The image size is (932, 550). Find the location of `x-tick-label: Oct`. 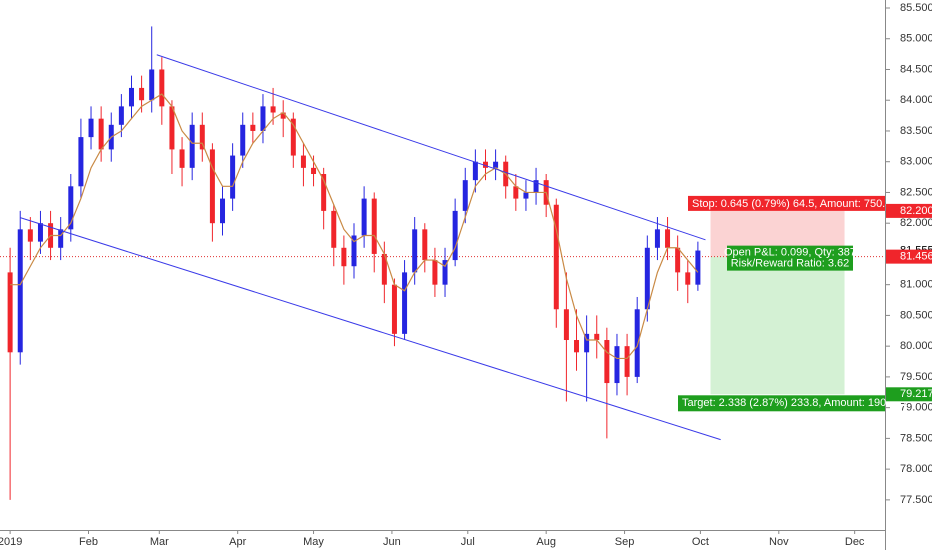

x-tick-label: Oct is located at coordinates (700, 542).